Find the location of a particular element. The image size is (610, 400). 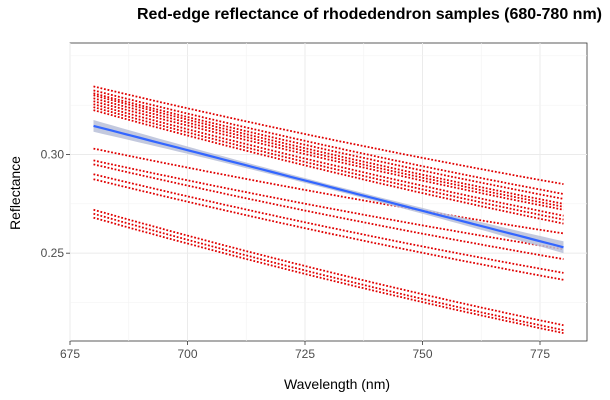

x-tick-label: 700 is located at coordinates (187, 354).